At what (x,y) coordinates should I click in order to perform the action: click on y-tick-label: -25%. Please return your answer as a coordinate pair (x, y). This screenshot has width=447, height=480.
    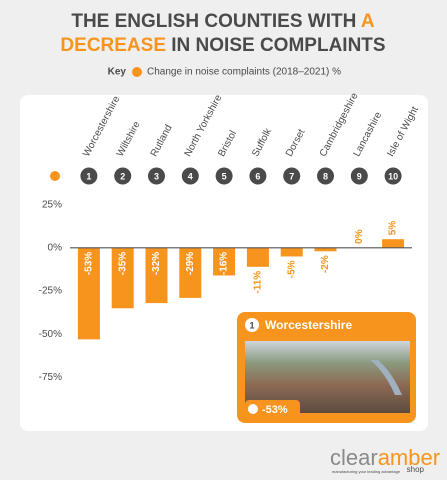
    Looking at the image, I should click on (50, 291).